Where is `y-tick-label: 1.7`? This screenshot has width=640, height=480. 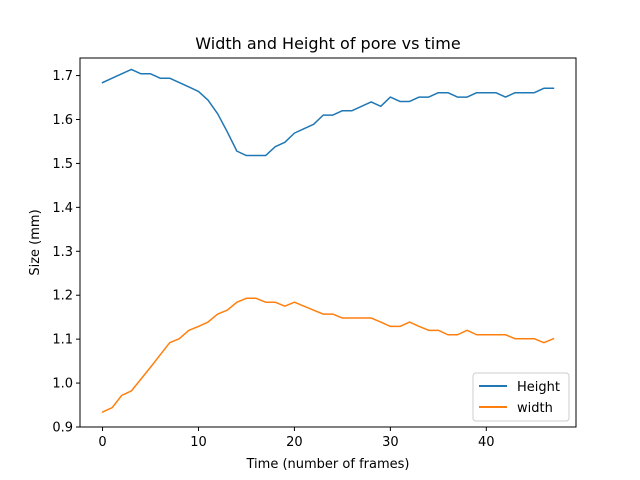 y-tick-label: 1.7 is located at coordinates (62, 76).